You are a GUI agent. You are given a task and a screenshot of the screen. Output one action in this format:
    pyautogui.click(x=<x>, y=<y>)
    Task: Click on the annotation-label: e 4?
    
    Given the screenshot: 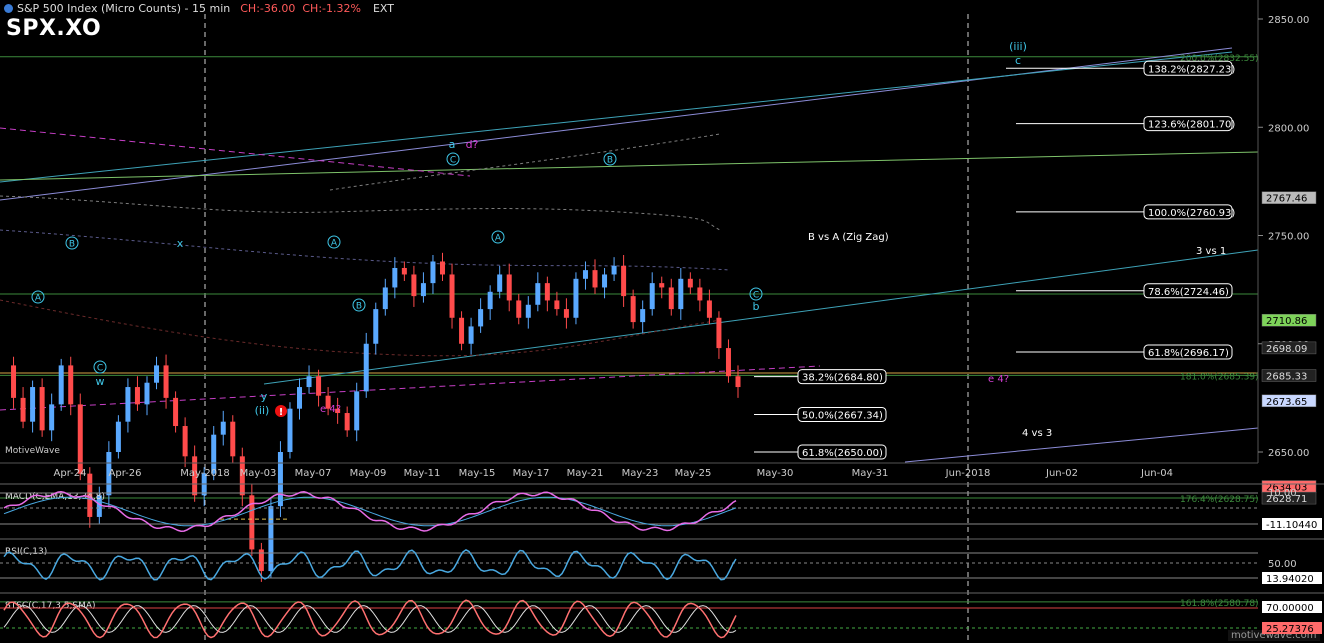 What is the action you would take?
    pyautogui.click(x=998, y=379)
    